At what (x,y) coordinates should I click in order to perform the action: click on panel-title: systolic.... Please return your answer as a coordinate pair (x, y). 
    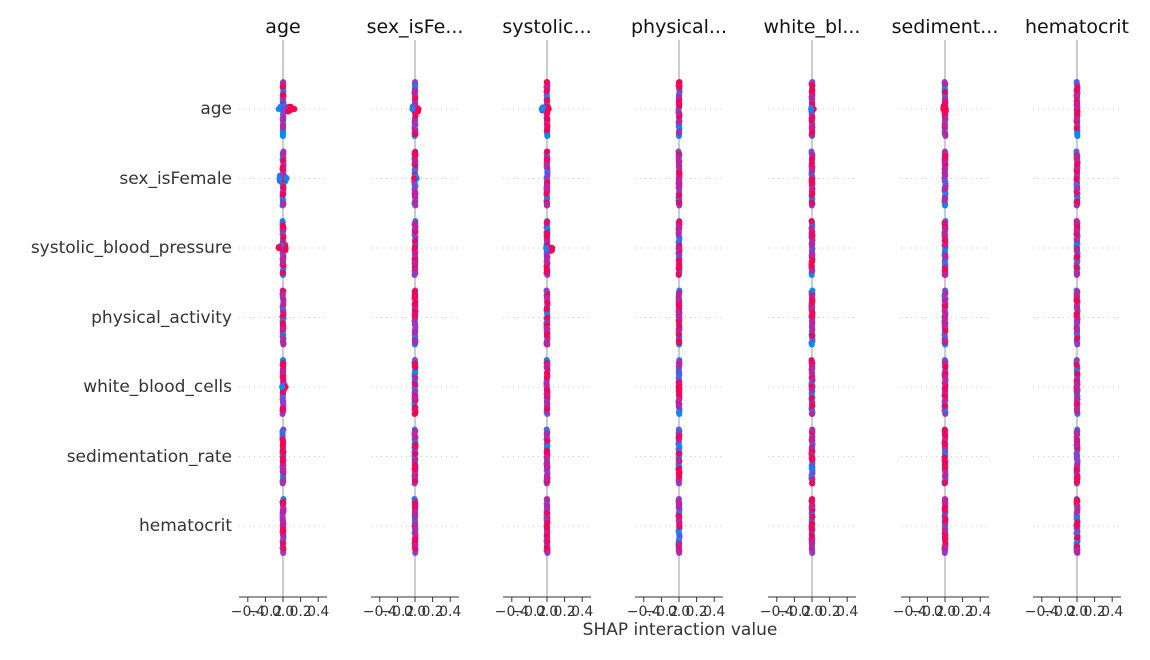
    Looking at the image, I should click on (546, 27).